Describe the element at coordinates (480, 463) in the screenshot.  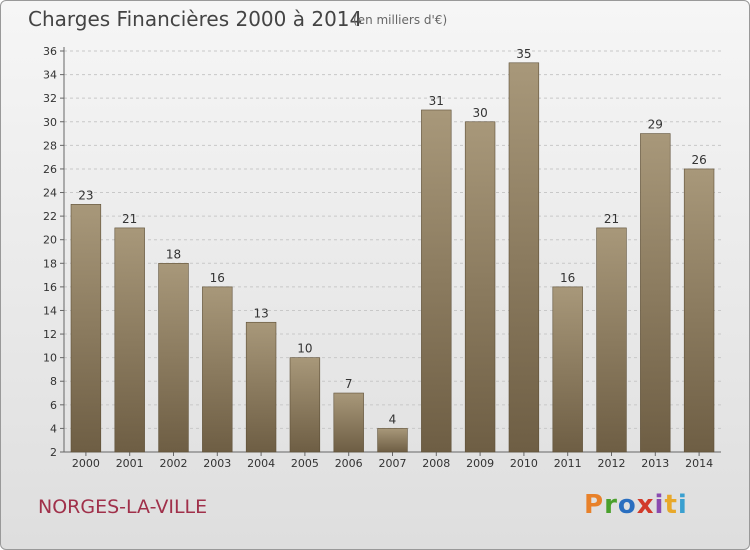
I see `x-tick-label-2009: 2009` at that location.